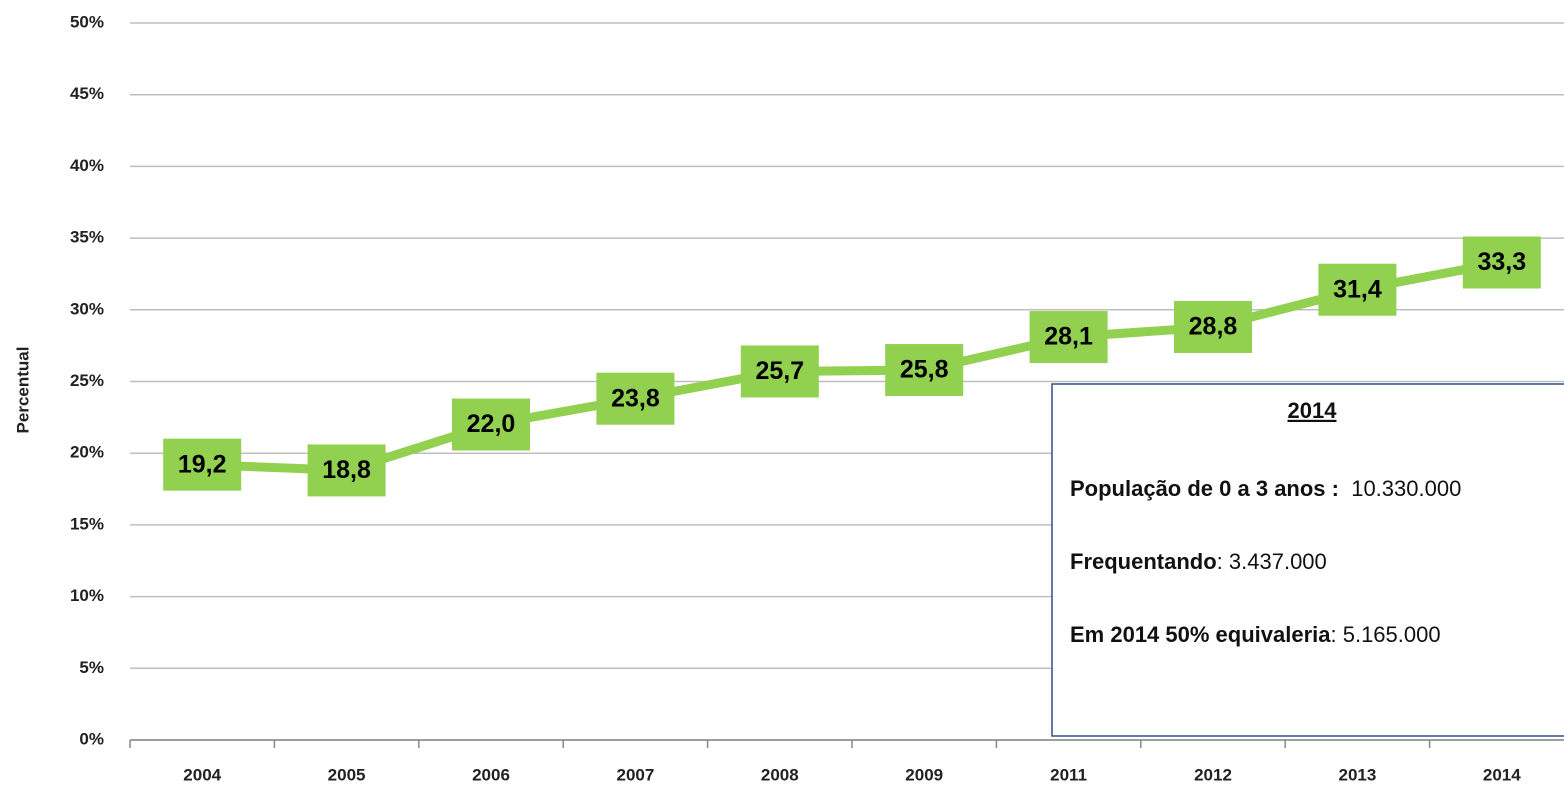 This screenshot has width=1564, height=786. Describe the element at coordinates (91, 738) in the screenshot. I see `y-tick-label: 0%` at that location.